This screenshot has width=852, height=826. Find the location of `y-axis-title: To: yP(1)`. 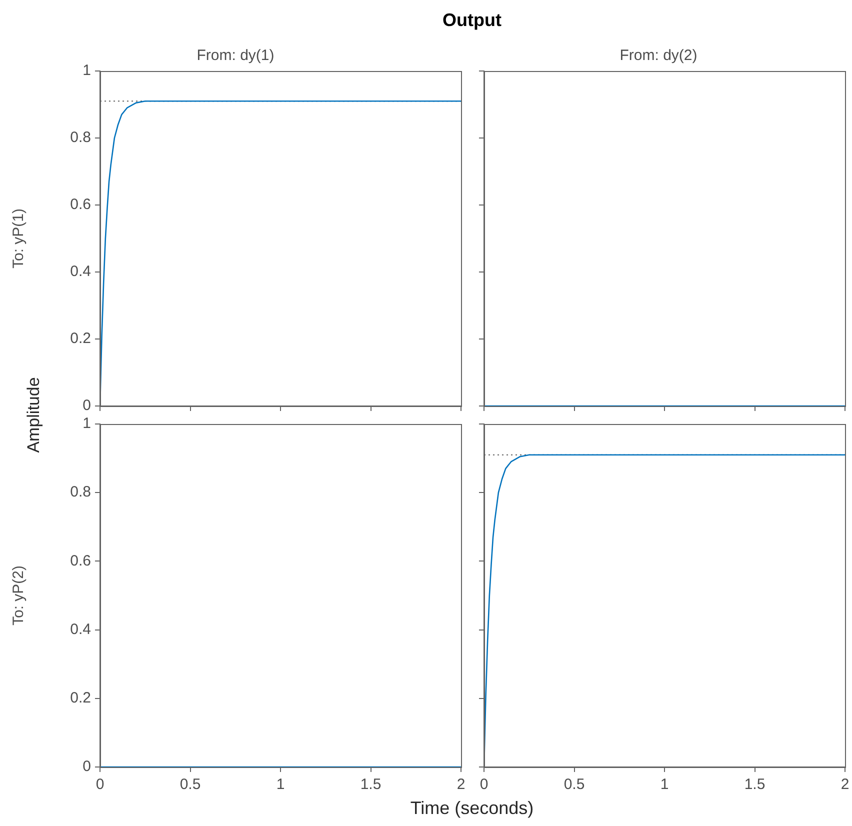

y-axis-title: To: yP(1) is located at coordinates (19, 238).